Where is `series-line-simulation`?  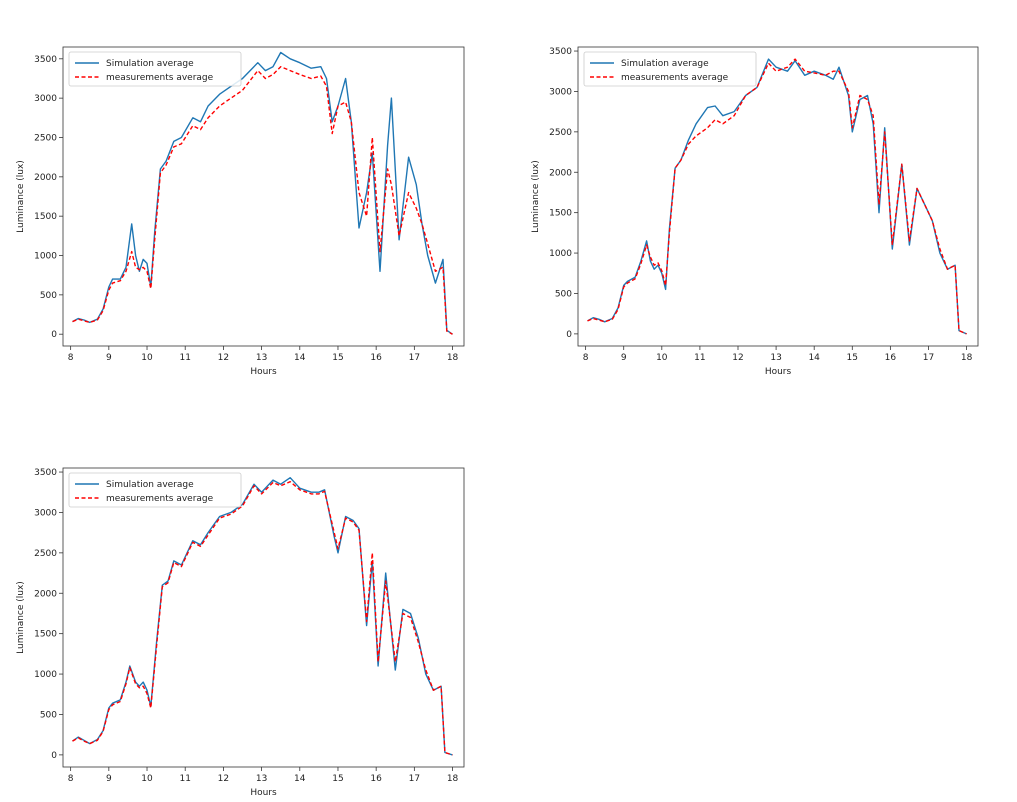
series-line-simulation is located at coordinates (262, 193).